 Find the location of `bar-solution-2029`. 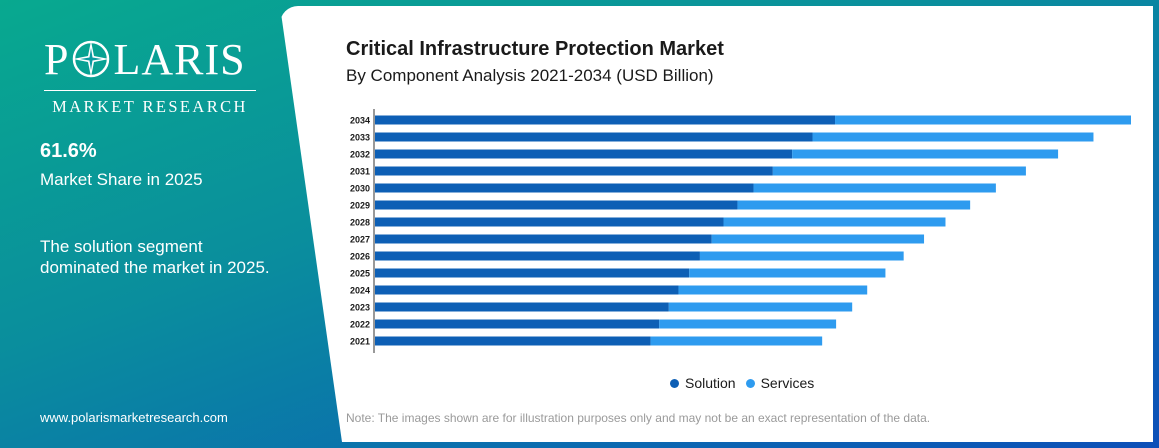

bar-solution-2029 is located at coordinates (556, 205).